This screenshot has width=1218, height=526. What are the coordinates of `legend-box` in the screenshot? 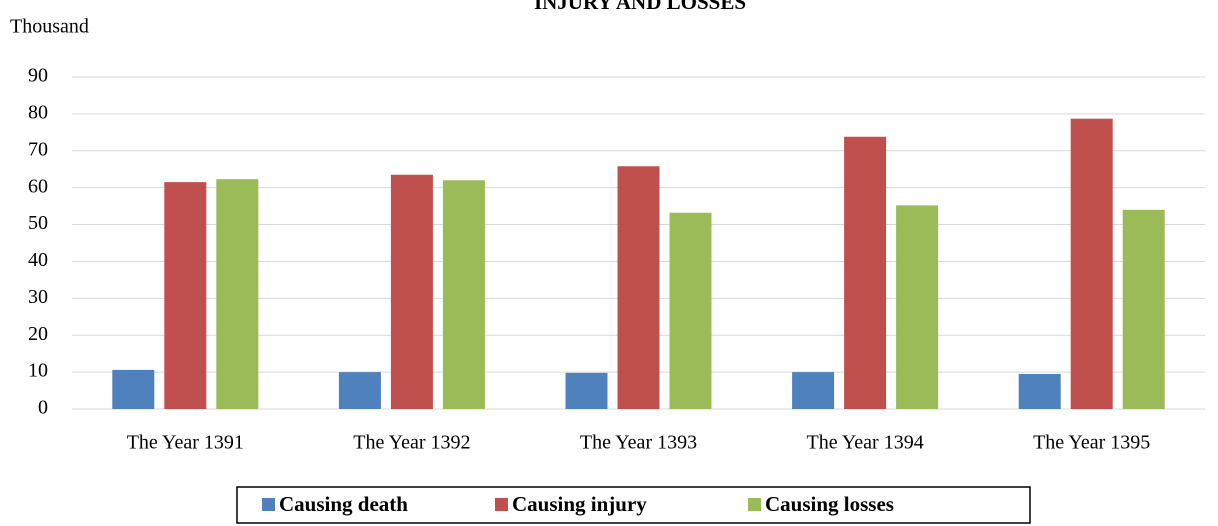 It's located at (633, 505).